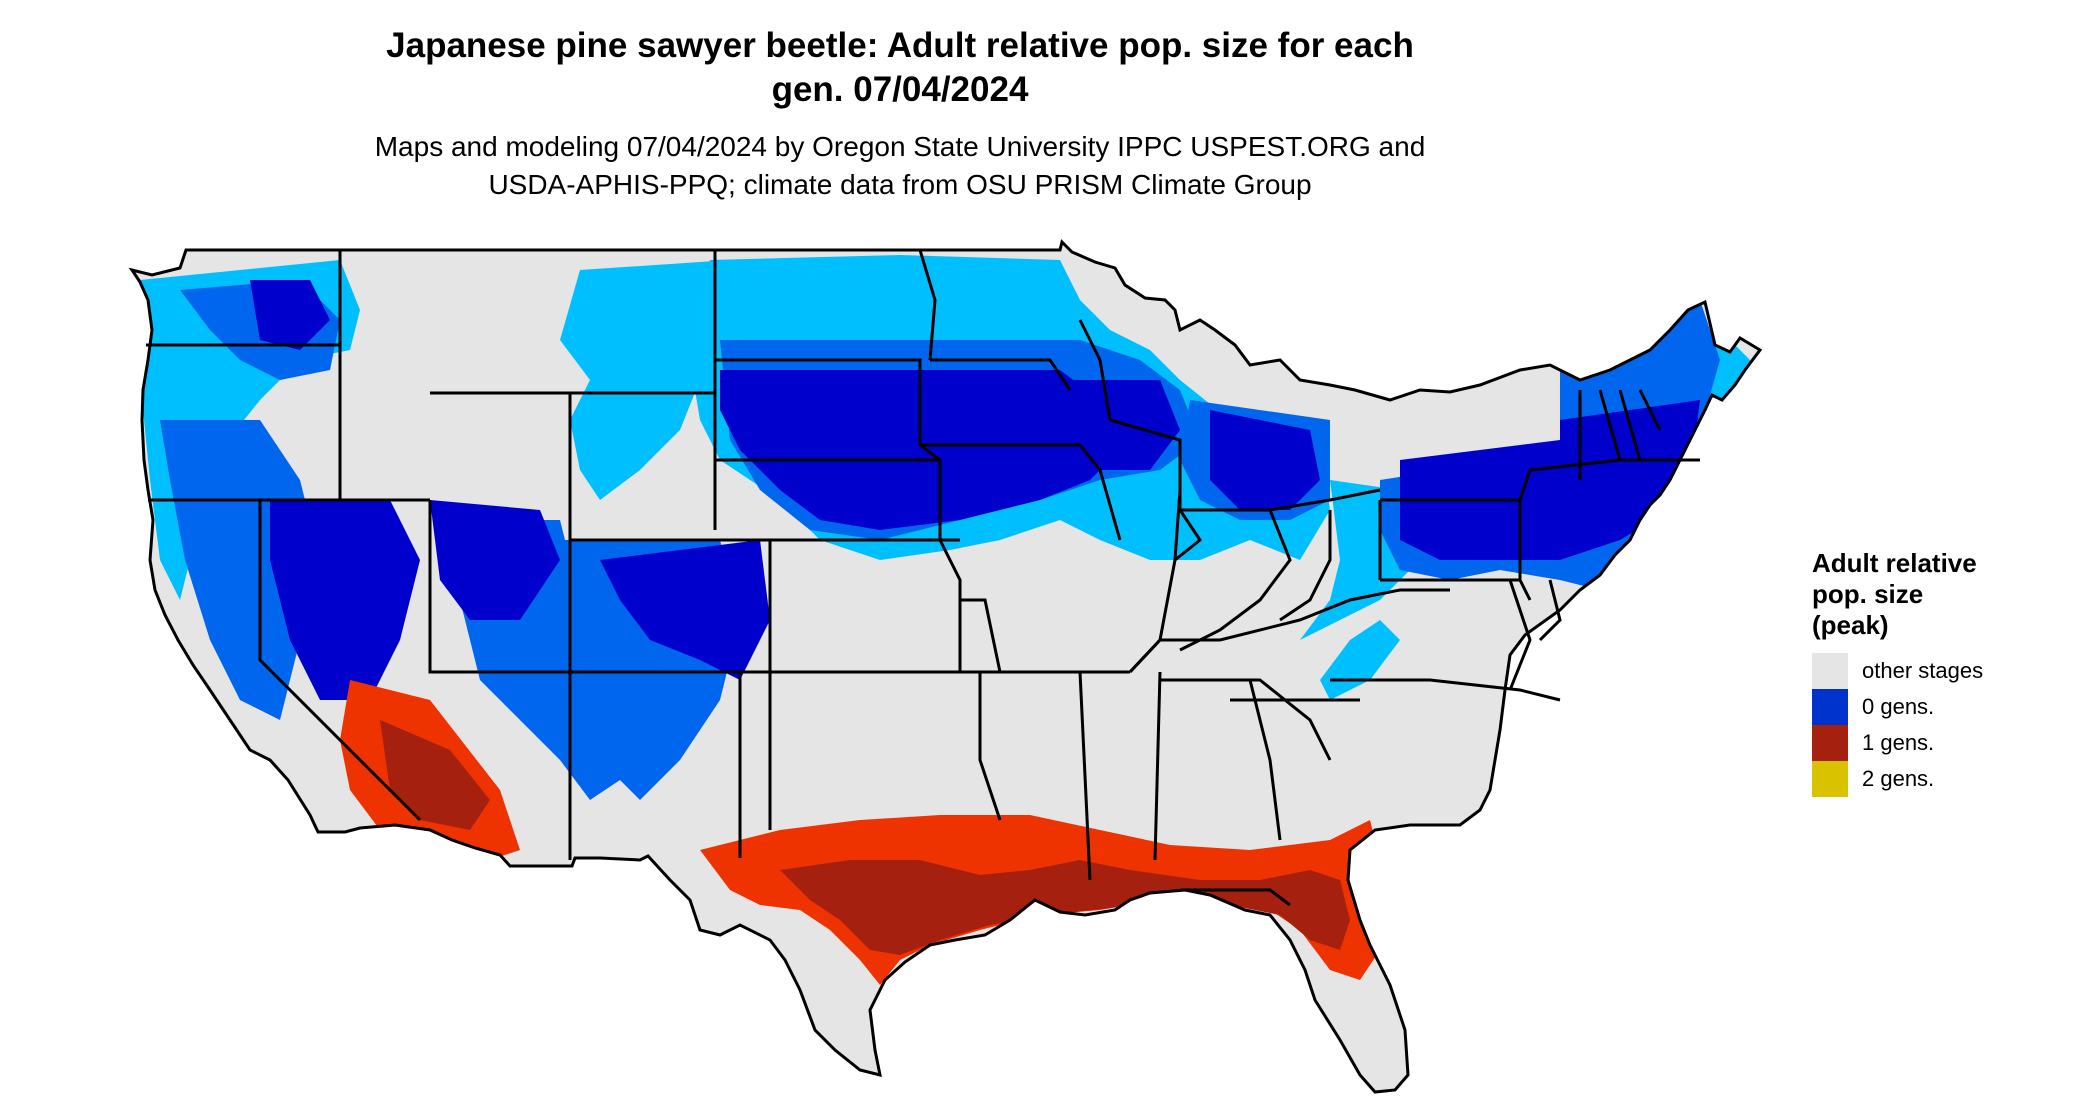 The height and width of the screenshot is (1116, 2100). What do you see at coordinates (1952, 594) in the screenshot?
I see `legend-title: Adult relative pop. size (peak)` at bounding box center [1952, 594].